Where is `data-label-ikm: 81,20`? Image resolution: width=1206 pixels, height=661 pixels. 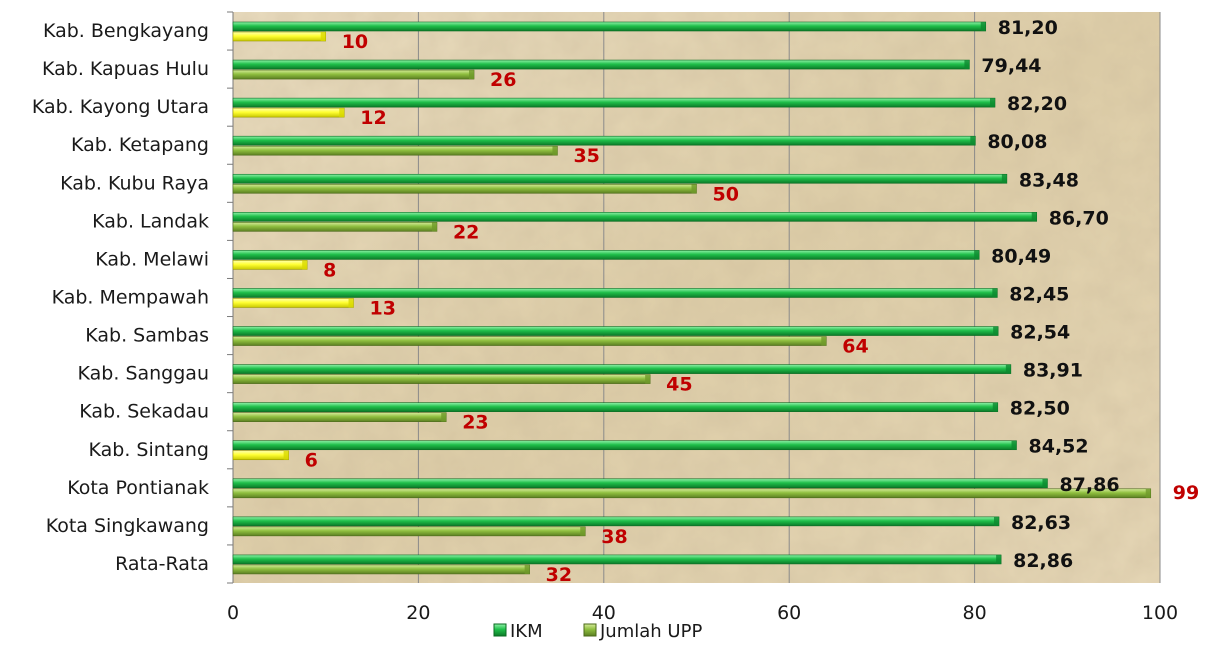
data-label-ikm: 81,20 is located at coordinates (1028, 28).